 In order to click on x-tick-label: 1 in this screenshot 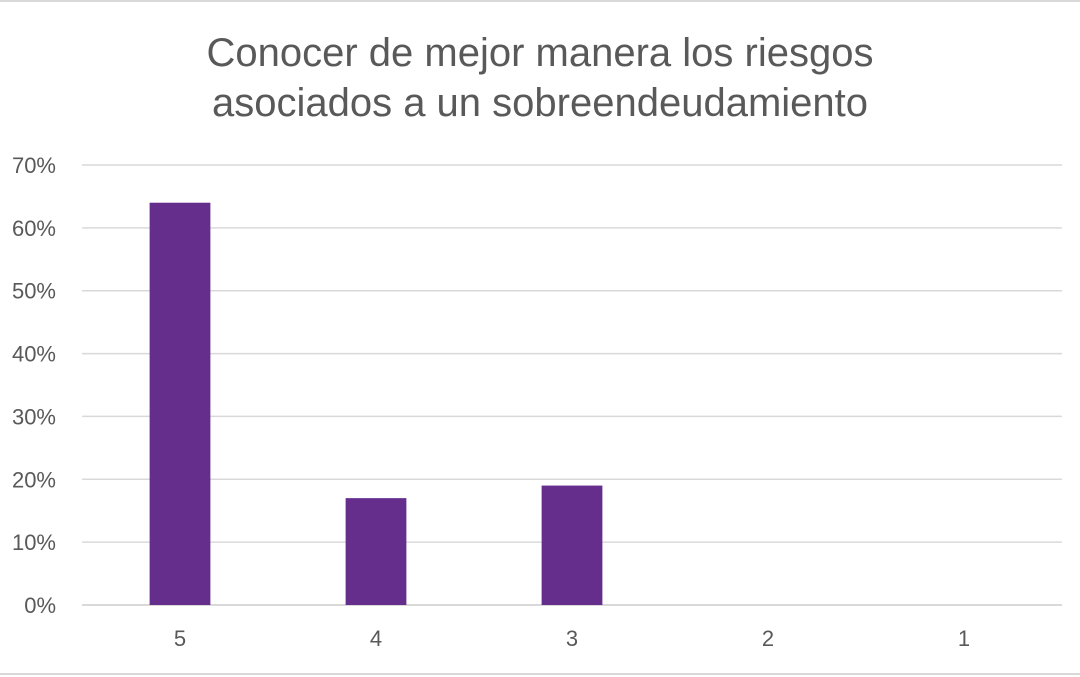, I will do `click(964, 638)`.